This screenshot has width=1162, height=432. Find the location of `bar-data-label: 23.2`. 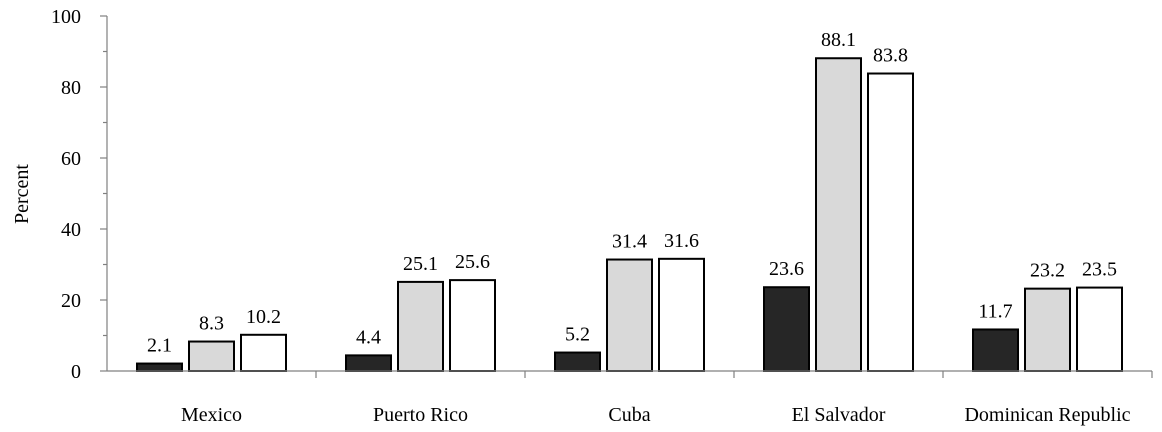

bar-data-label: 23.2 is located at coordinates (1047, 271).